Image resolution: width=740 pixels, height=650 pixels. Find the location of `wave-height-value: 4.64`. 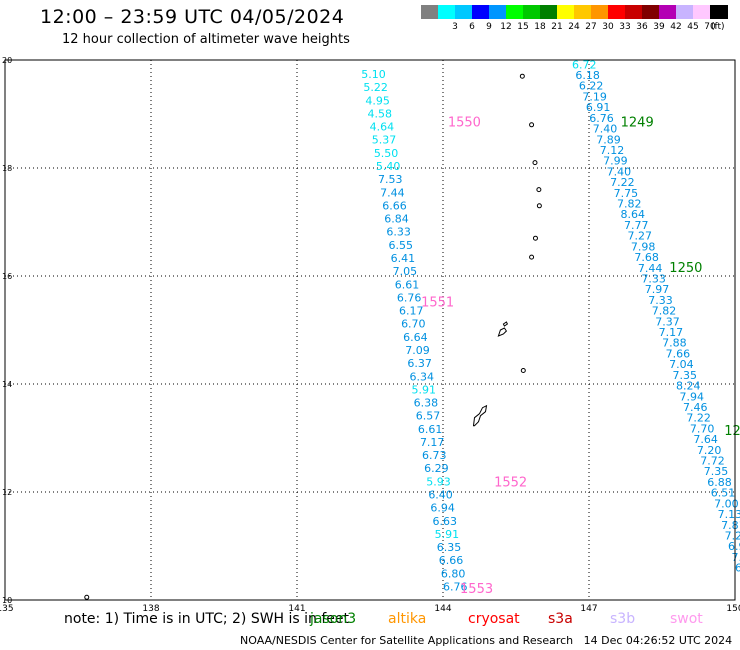

wave-height-value: 4.64 is located at coordinates (382, 127).